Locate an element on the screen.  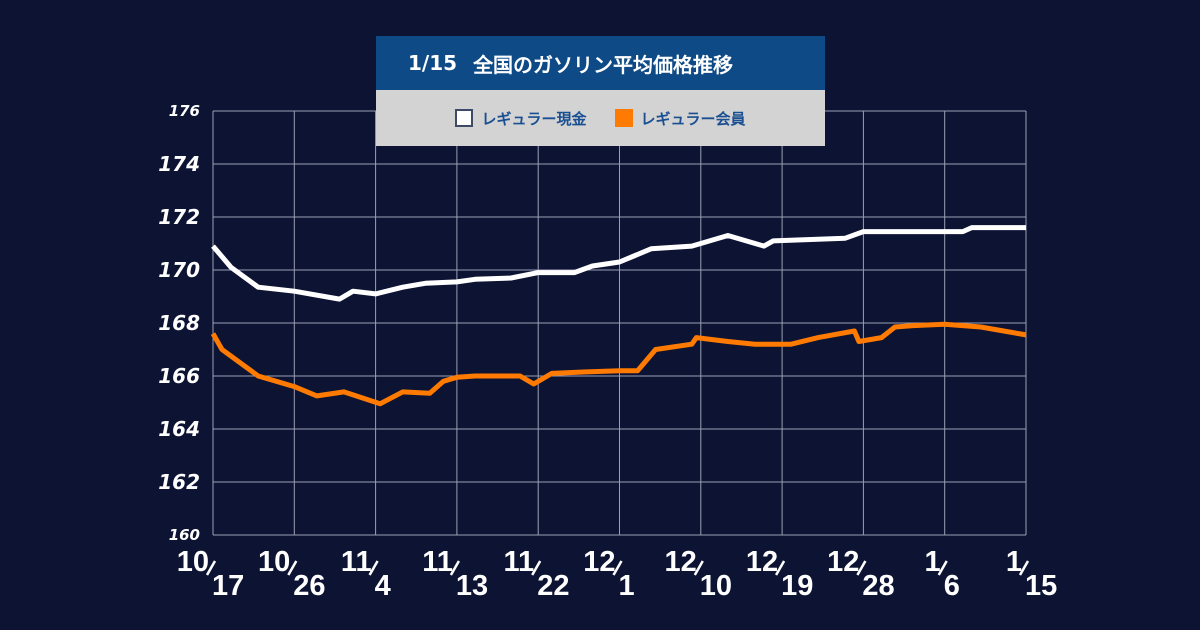
y-tick-label: 170 is located at coordinates (179, 270).